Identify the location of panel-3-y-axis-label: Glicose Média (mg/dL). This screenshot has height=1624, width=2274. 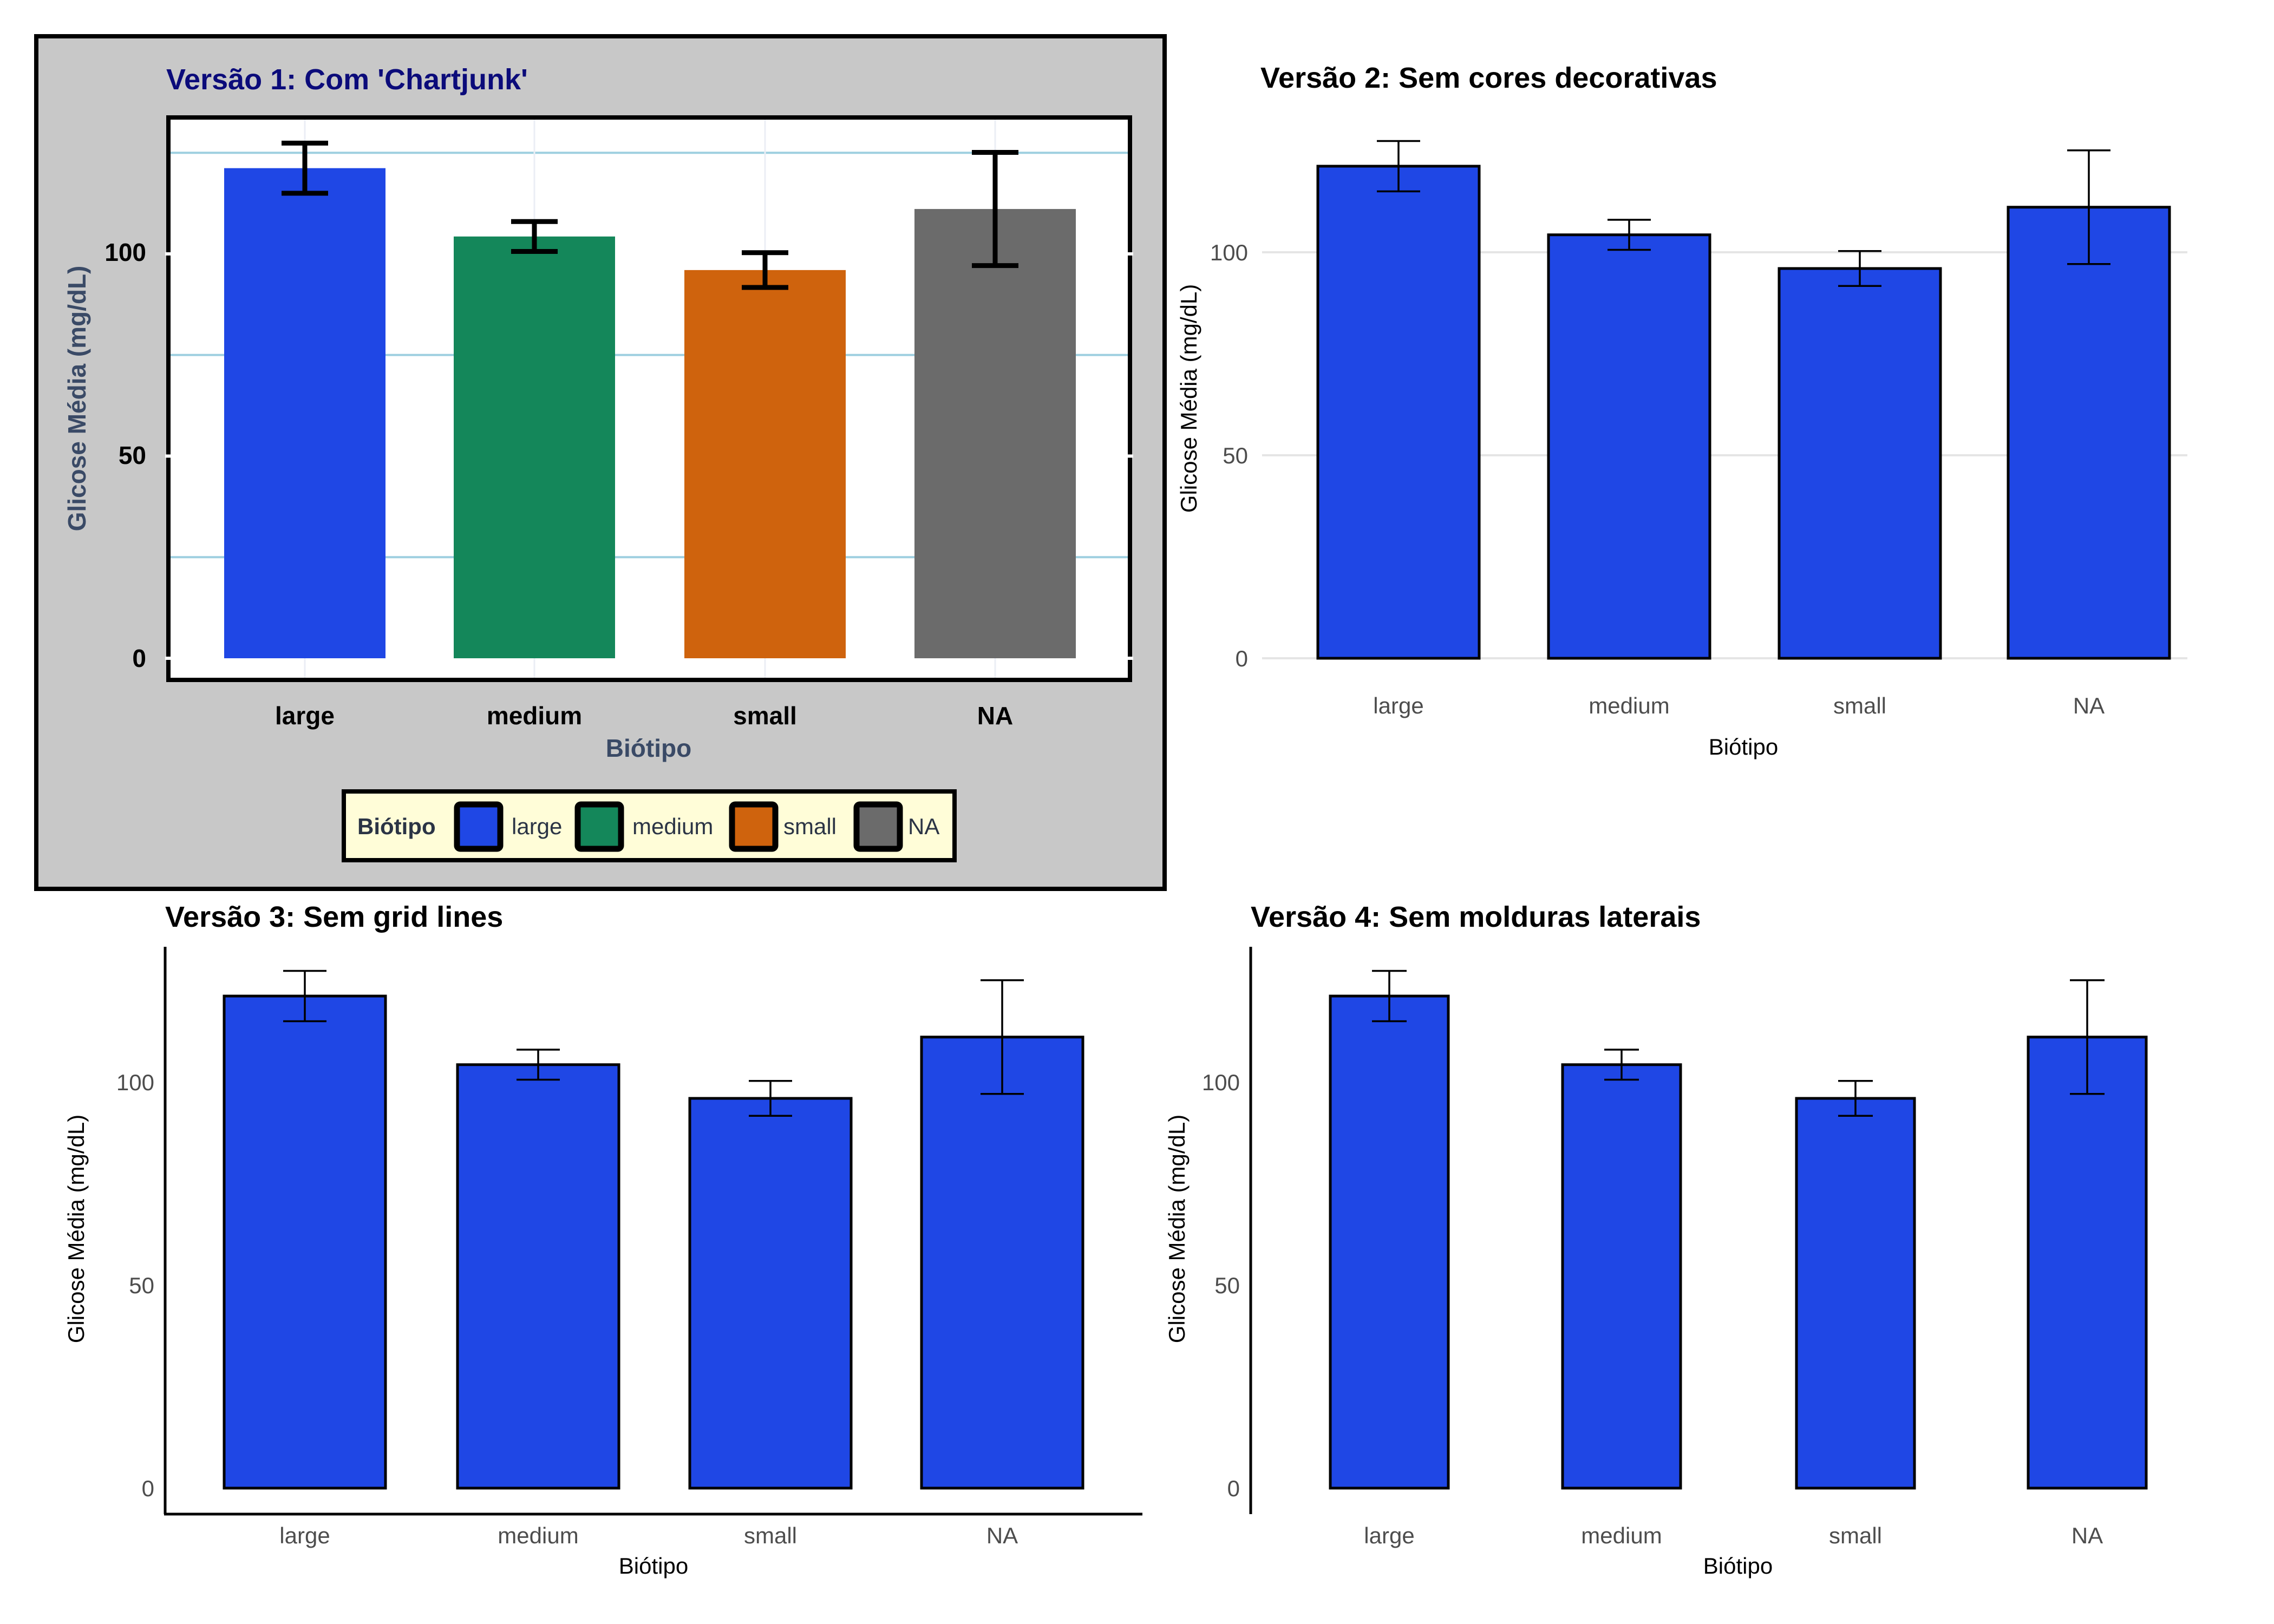
(76, 1229).